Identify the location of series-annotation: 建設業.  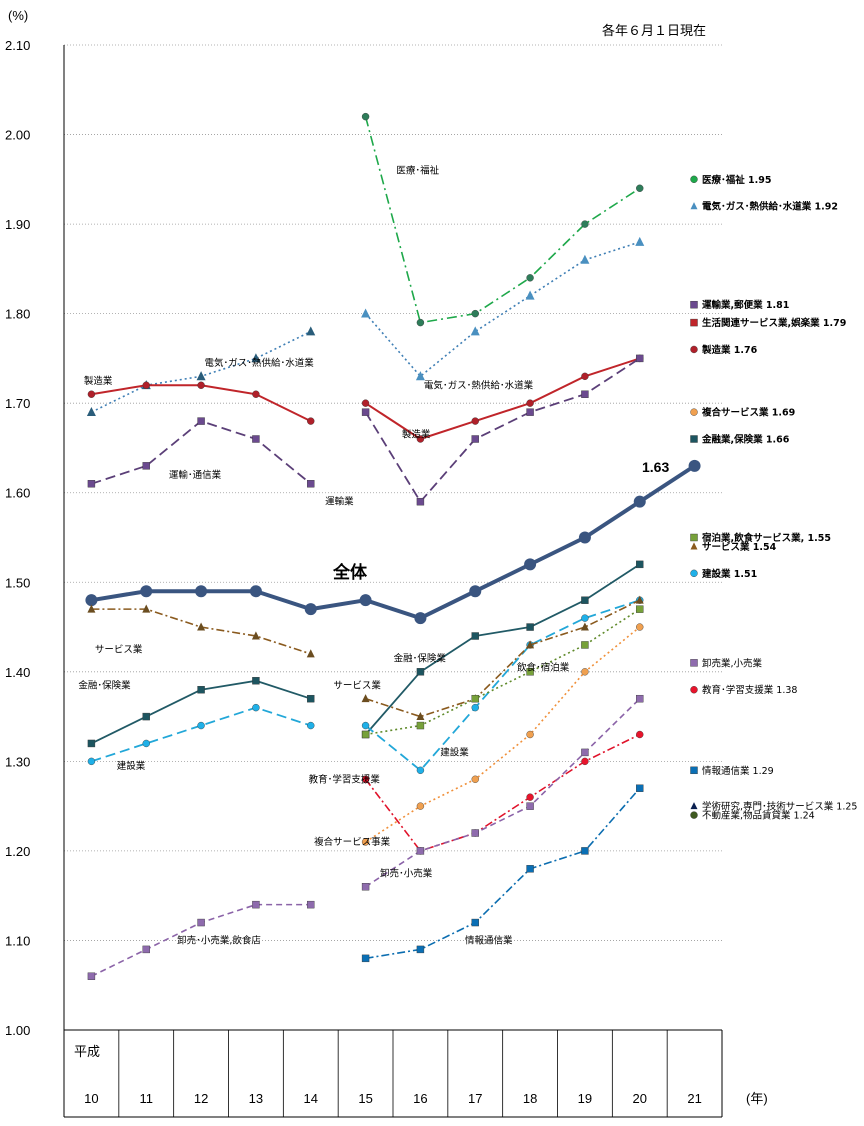
(454, 752).